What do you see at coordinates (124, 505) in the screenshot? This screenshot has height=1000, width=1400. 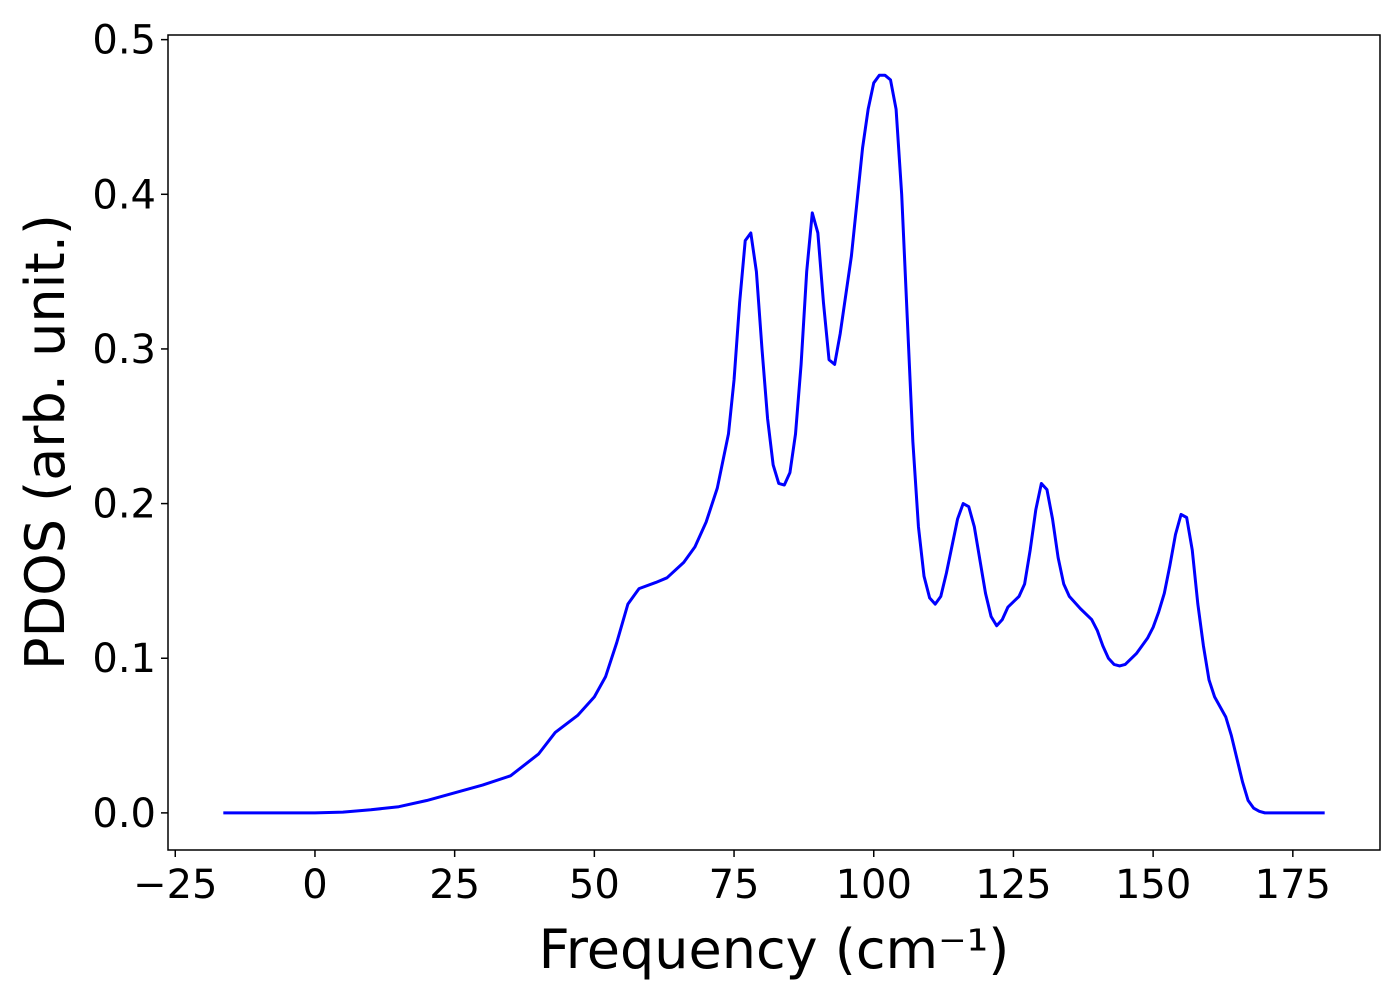 I see `y-tick-label: 0.2` at bounding box center [124, 505].